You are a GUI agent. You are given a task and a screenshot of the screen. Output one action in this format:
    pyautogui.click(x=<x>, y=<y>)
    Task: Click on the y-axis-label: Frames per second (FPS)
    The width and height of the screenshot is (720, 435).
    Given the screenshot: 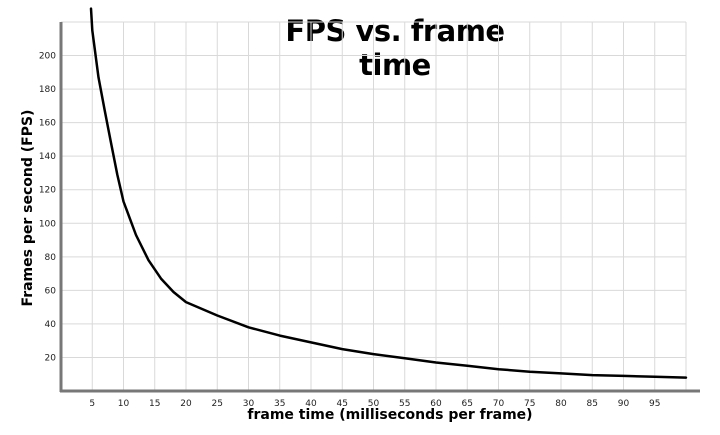 What is the action you would take?
    pyautogui.click(x=28, y=208)
    